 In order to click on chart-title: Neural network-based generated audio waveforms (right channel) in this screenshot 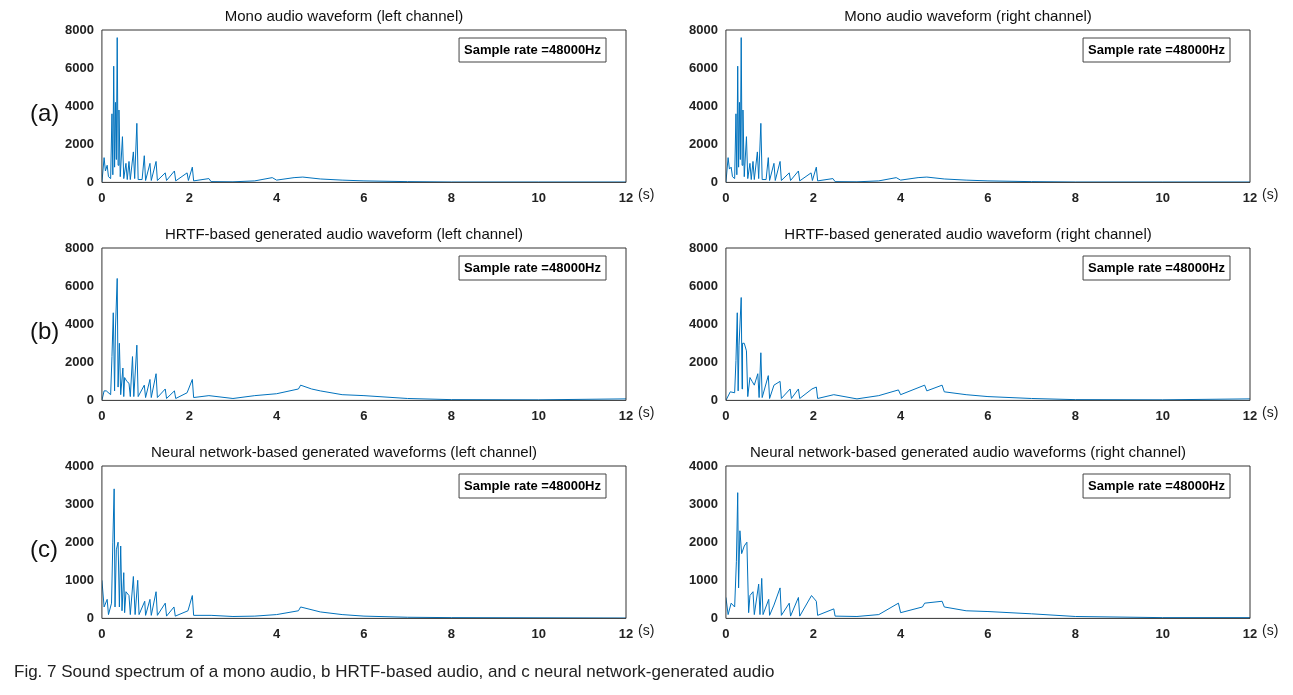, I will do `click(968, 452)`.